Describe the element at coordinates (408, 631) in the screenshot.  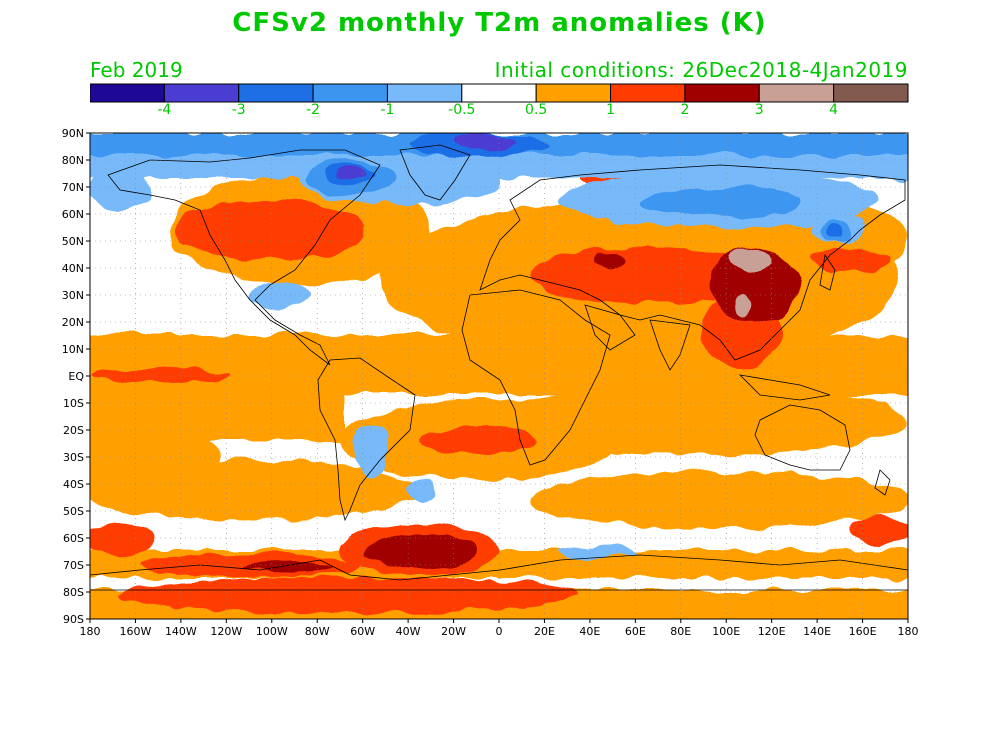
I see `lon-label: 40W` at that location.